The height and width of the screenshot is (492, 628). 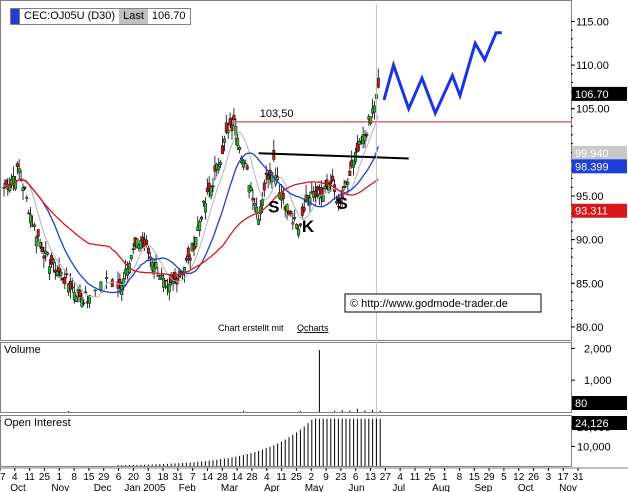 What do you see at coordinates (104, 477) in the screenshot?
I see `date-tick-label: 29` at bounding box center [104, 477].